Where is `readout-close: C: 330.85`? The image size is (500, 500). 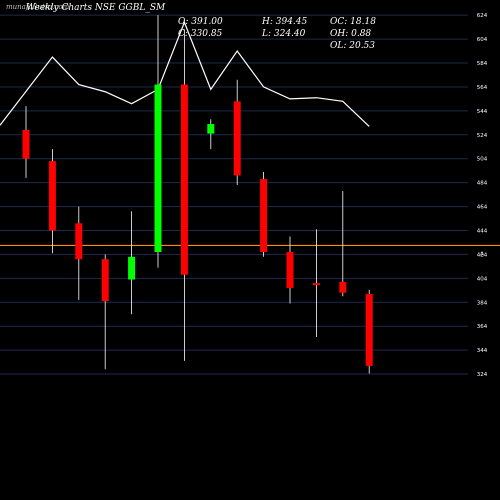
readout-close: C: 330.85 is located at coordinates (200, 34).